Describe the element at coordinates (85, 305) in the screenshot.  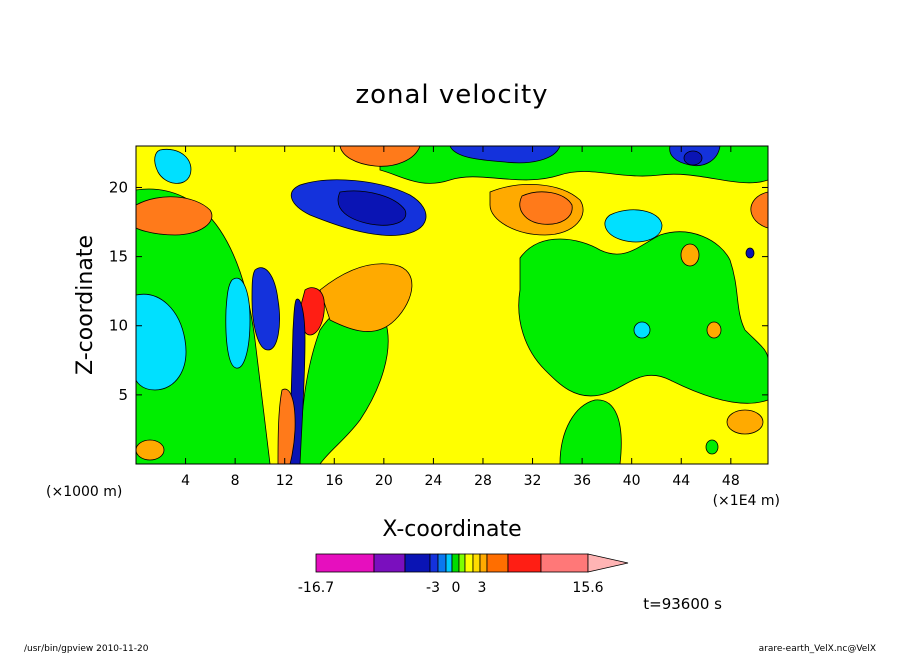
I see `y-axis-label: Z-coordinate` at that location.